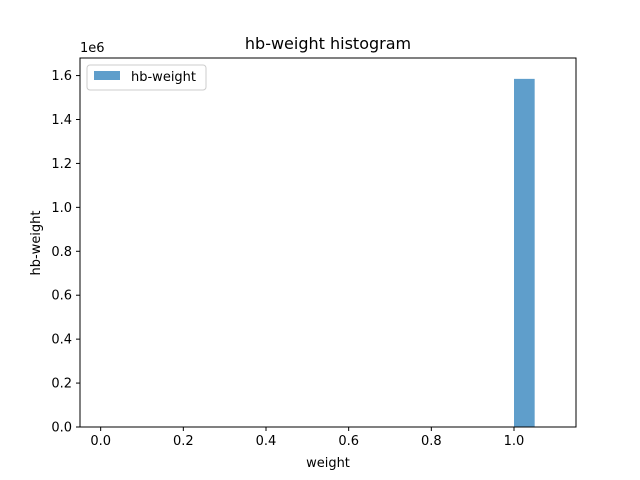 This screenshot has width=640, height=480. What do you see at coordinates (61, 208) in the screenshot?
I see `y-tick-label: 1.0` at bounding box center [61, 208].